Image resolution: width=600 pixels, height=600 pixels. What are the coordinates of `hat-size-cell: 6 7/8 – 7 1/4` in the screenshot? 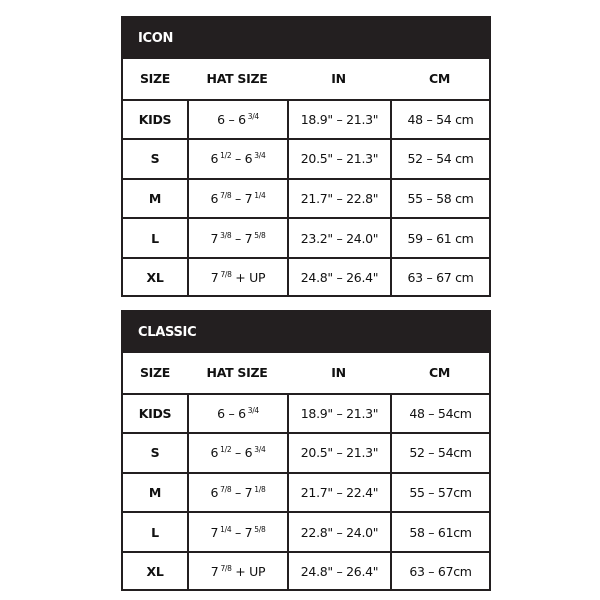 It's located at (237, 198).